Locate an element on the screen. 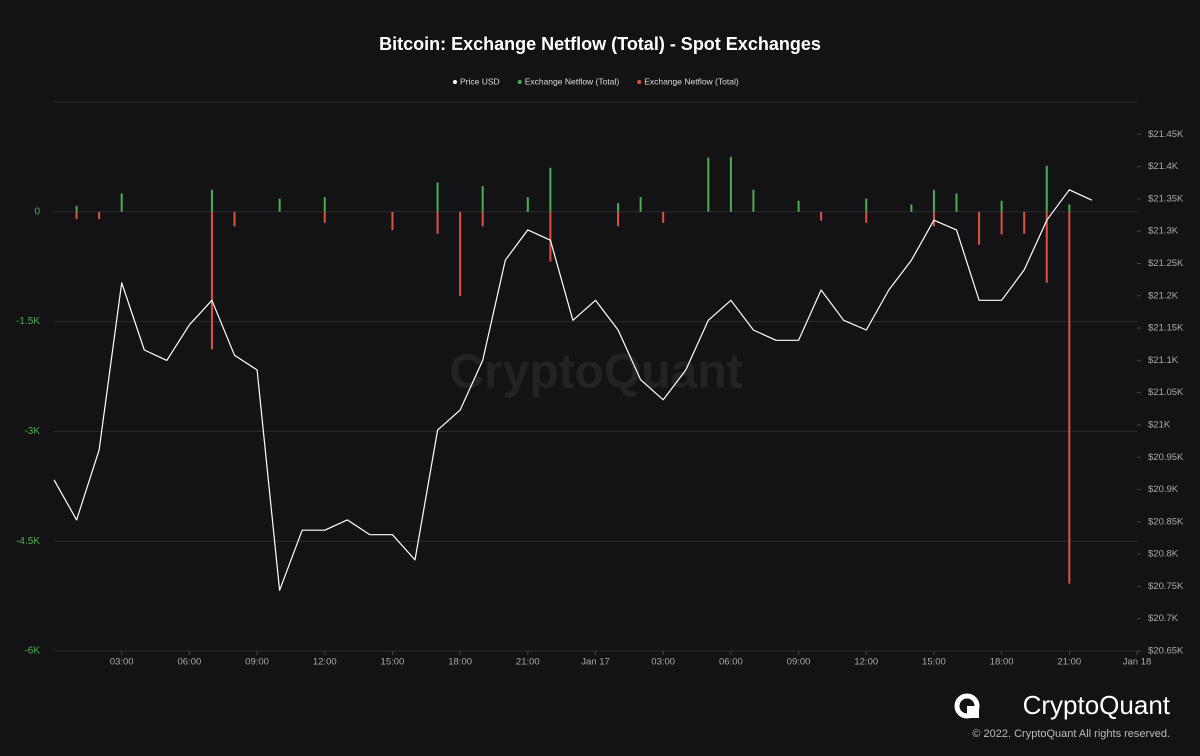 The image size is (1200, 756). copyright: © 2022. CryptoQuant All rights reserved. is located at coordinates (1071, 734).